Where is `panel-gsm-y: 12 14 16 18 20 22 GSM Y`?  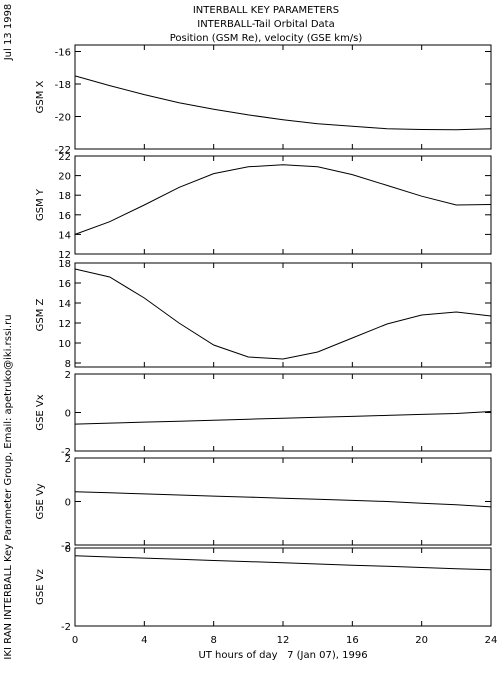 panel-gsm-y: 12 14 16 18 20 22 GSM Y is located at coordinates (263, 206).